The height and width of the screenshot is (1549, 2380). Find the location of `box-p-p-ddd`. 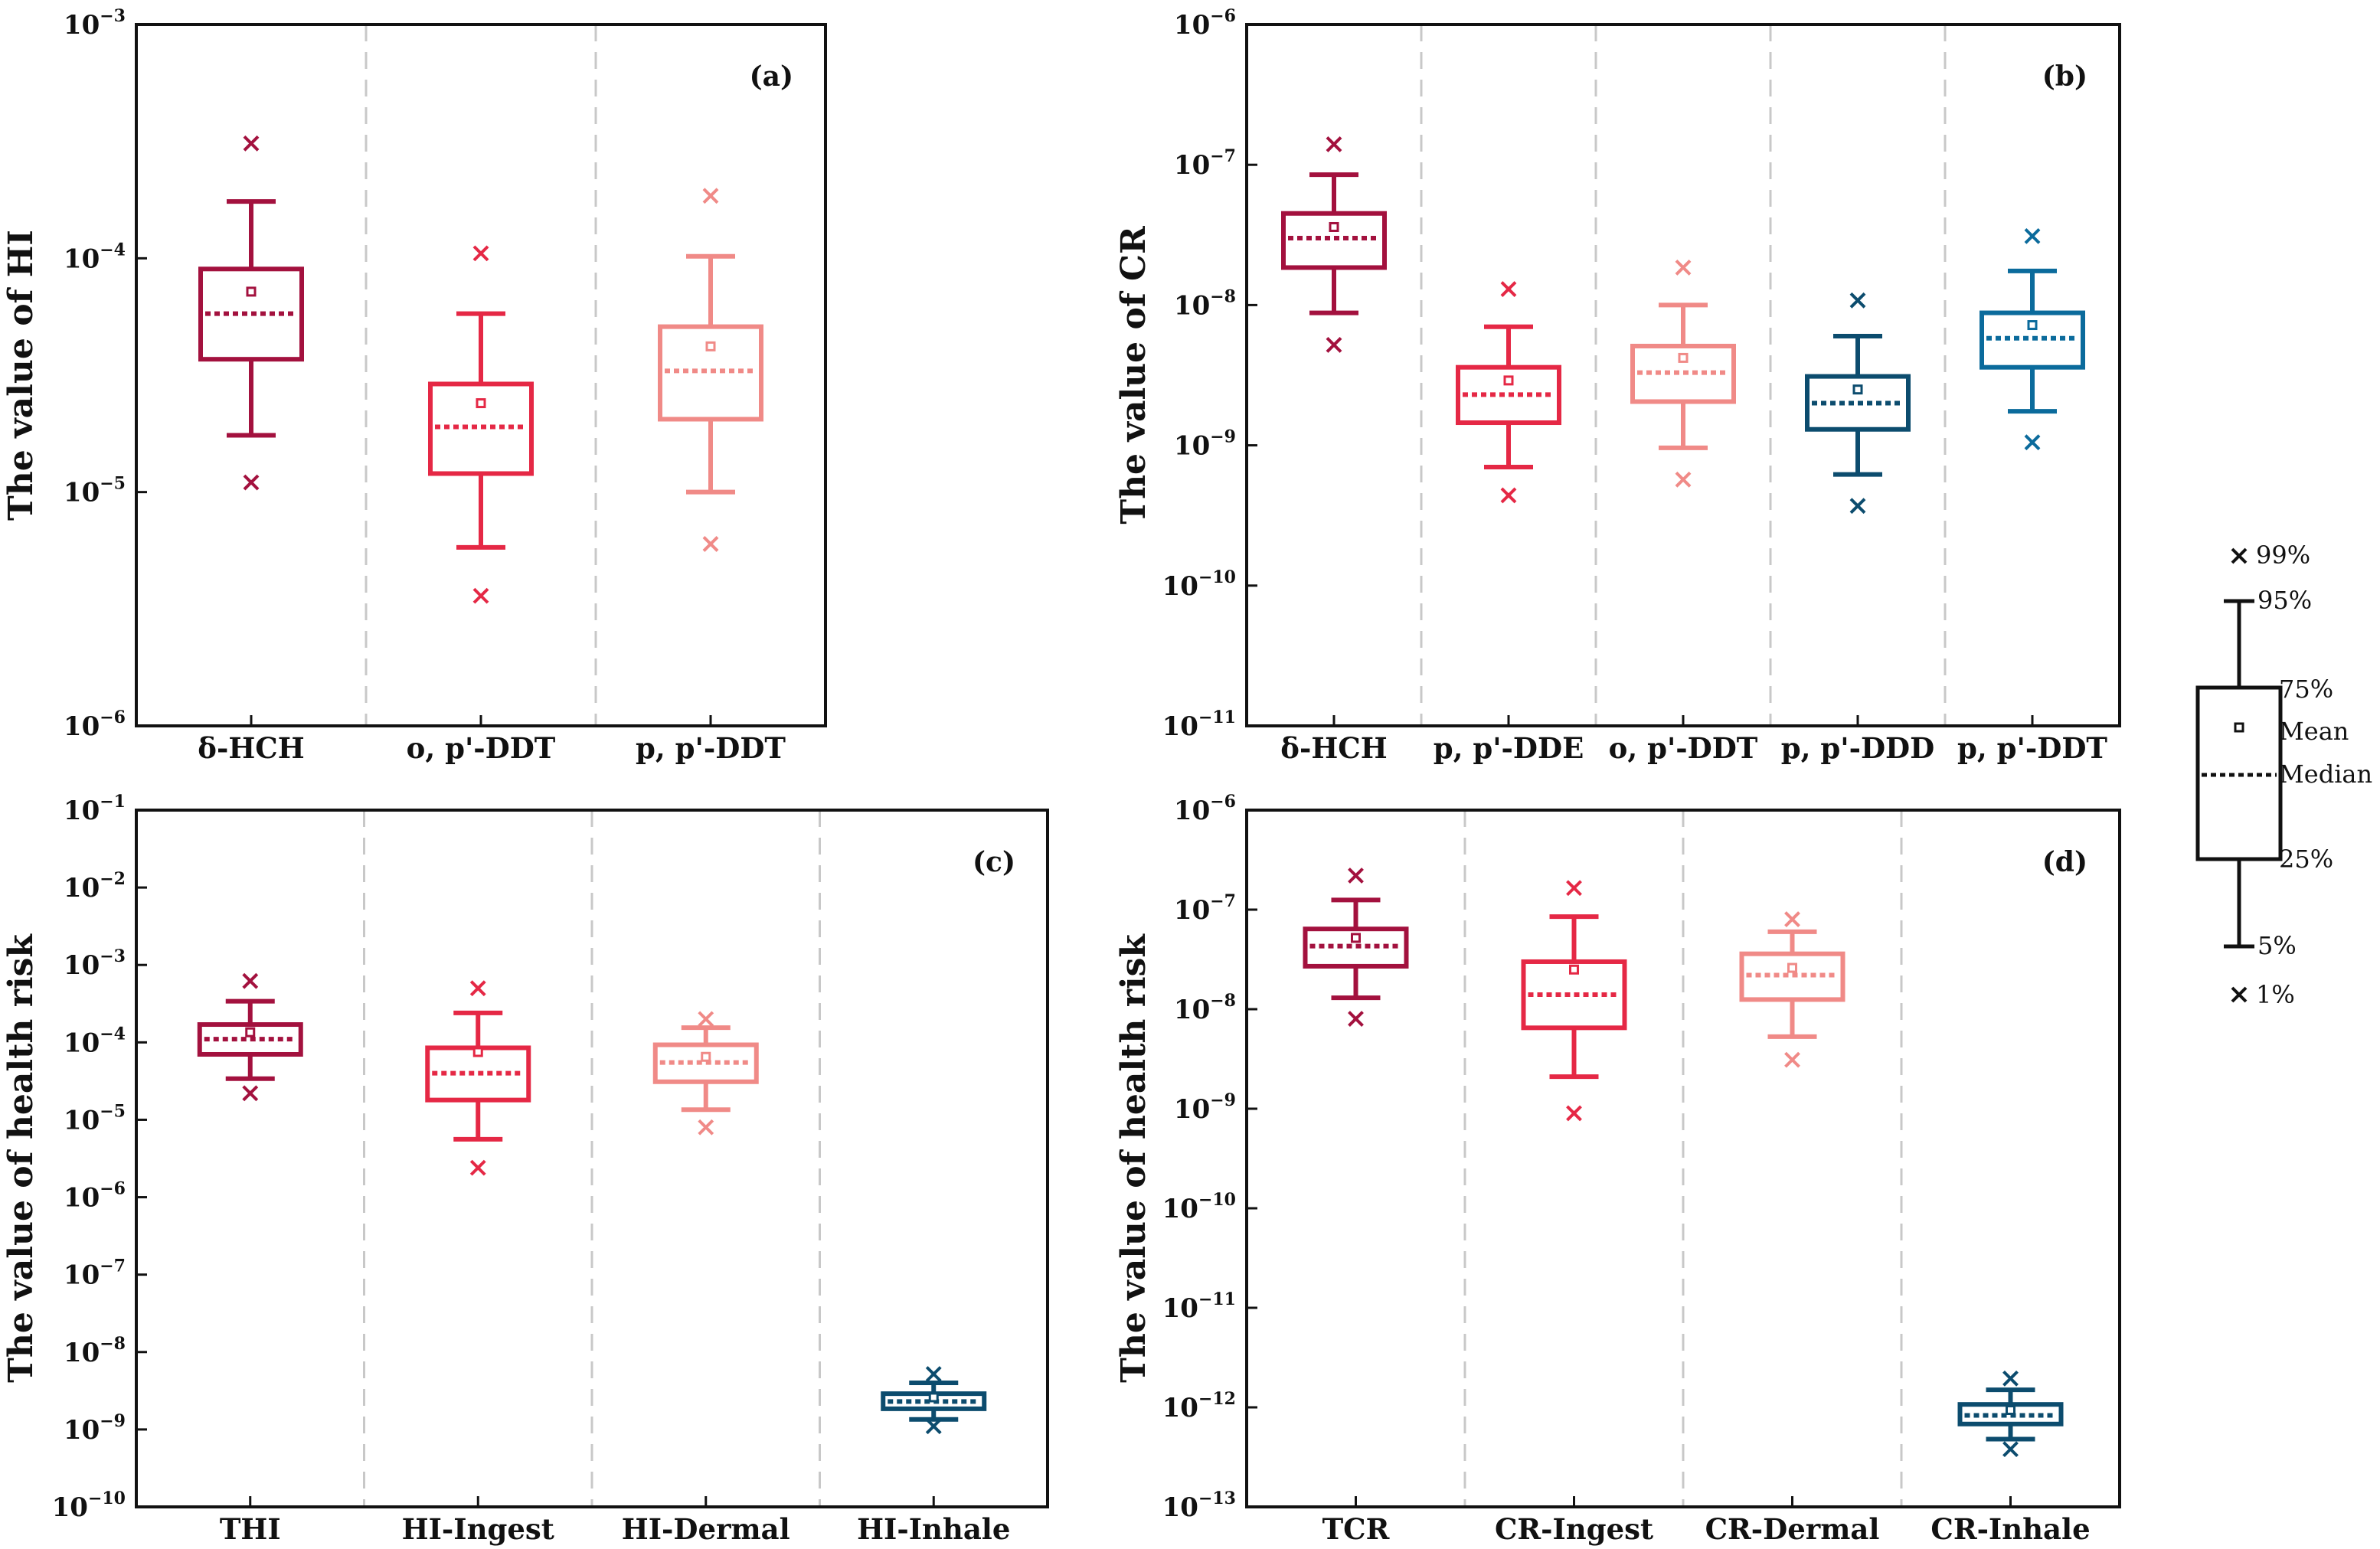

box-p-p-ddd is located at coordinates (1858, 404).